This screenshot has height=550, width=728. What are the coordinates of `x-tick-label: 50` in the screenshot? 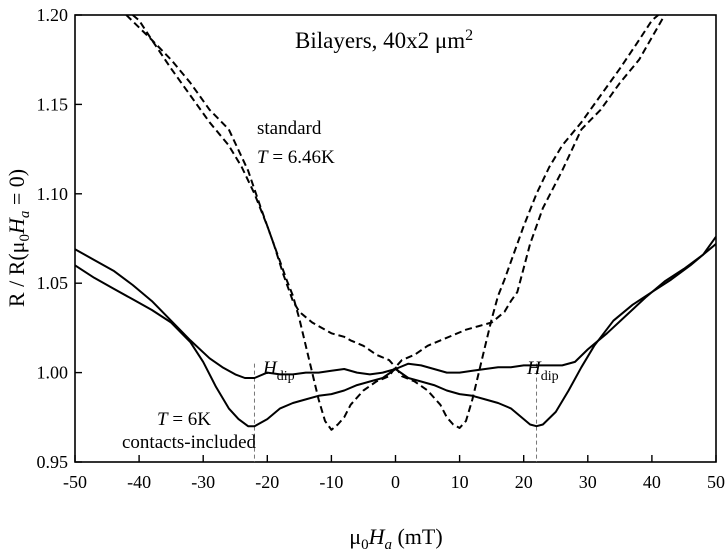 It's located at (716, 482).